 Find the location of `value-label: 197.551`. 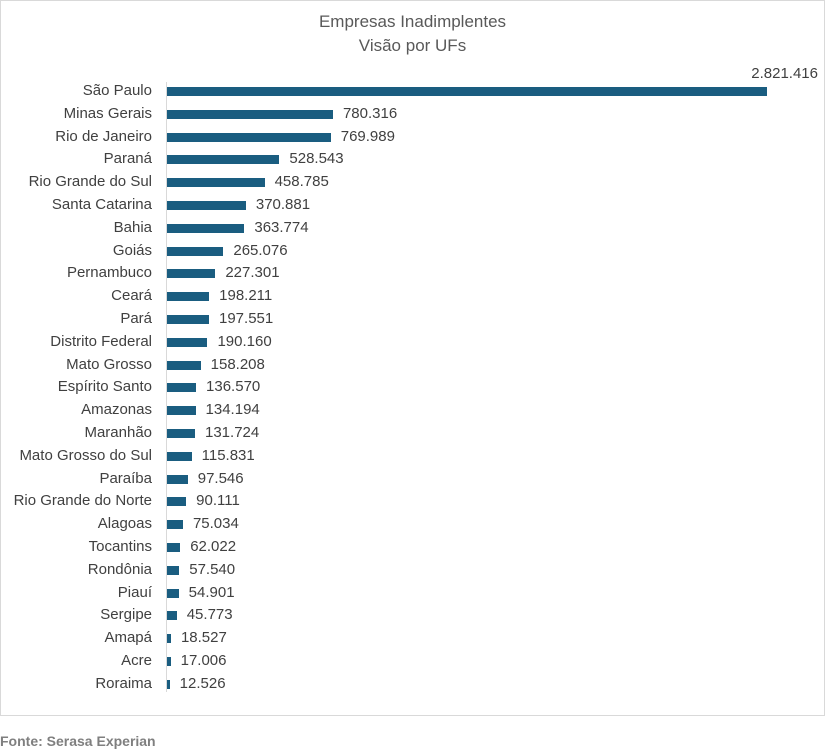

value-label: 197.551 is located at coordinates (246, 318).